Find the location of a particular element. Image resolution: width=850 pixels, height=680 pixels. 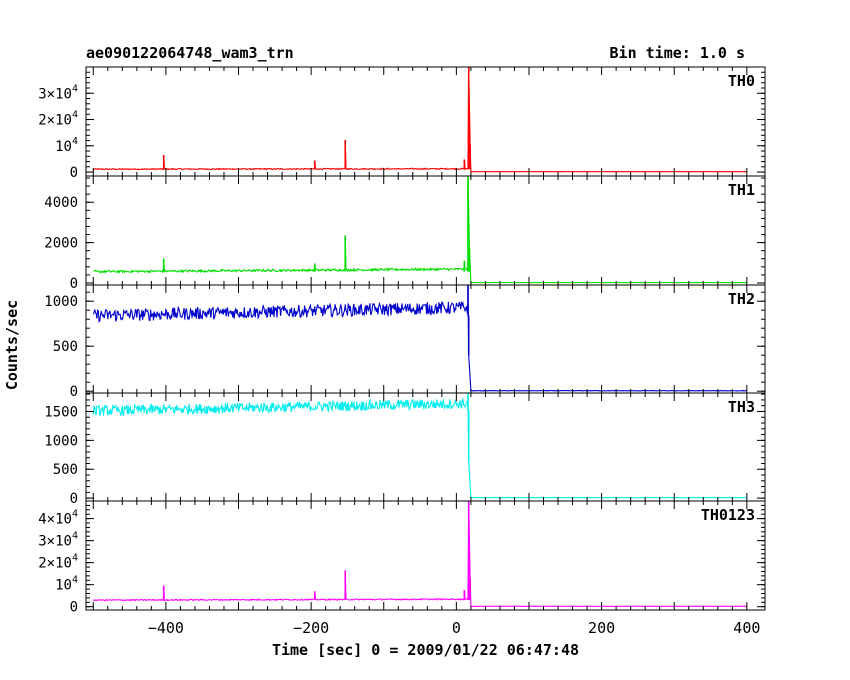

y-axis-label: Counts/sec is located at coordinates (12, 345).